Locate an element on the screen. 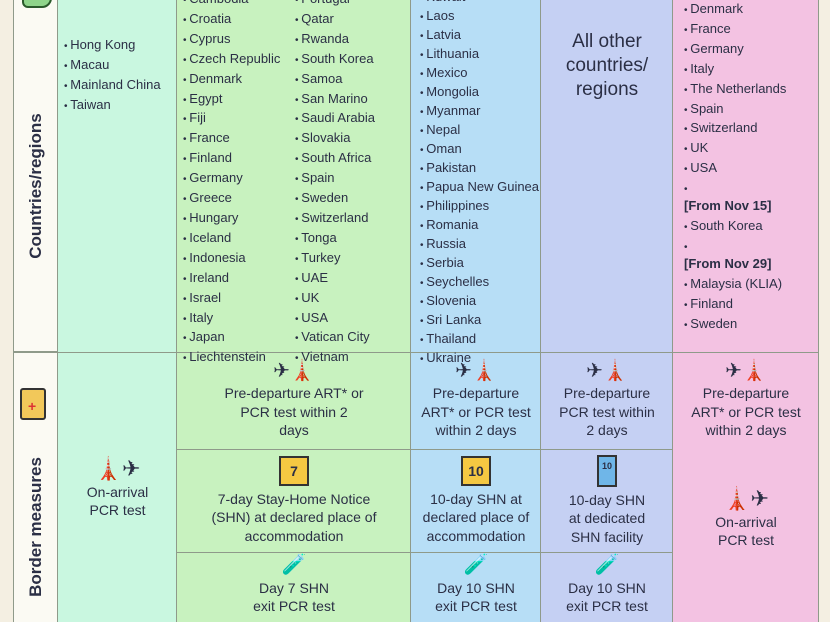  country-item: Myanmar is located at coordinates (479, 111).